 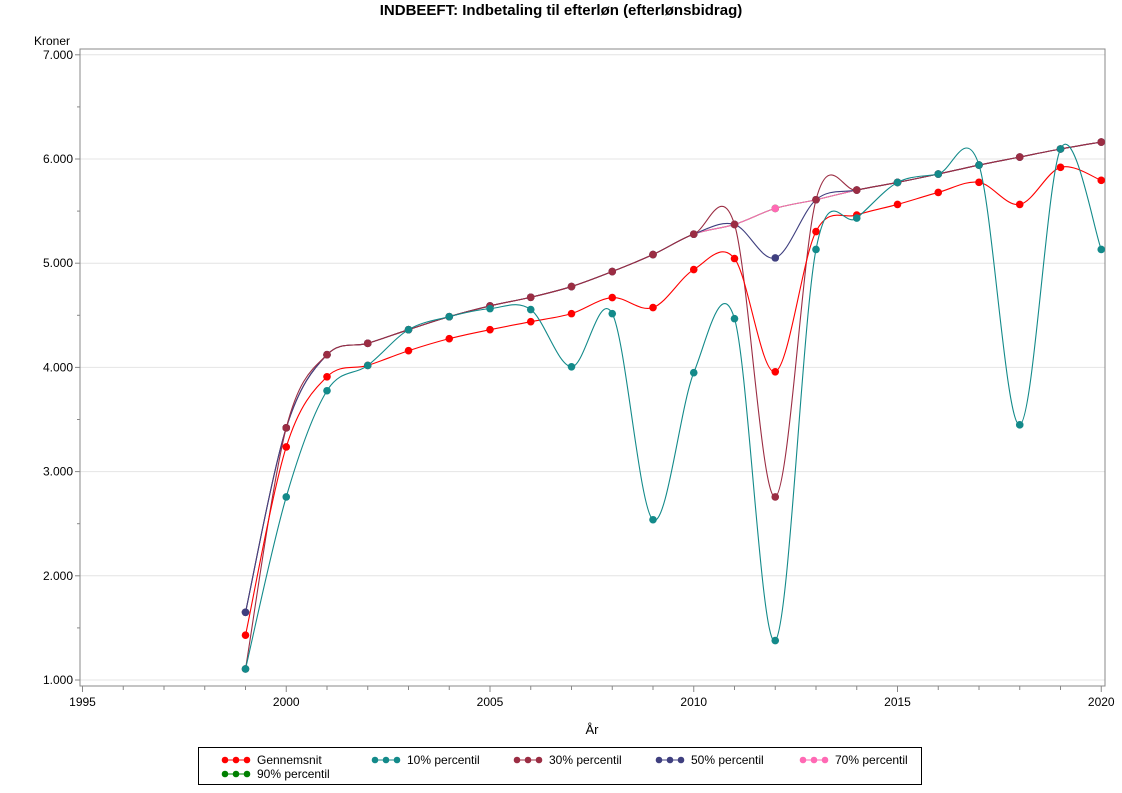 I want to click on y-axis-label: Kroner, so click(x=52, y=41).